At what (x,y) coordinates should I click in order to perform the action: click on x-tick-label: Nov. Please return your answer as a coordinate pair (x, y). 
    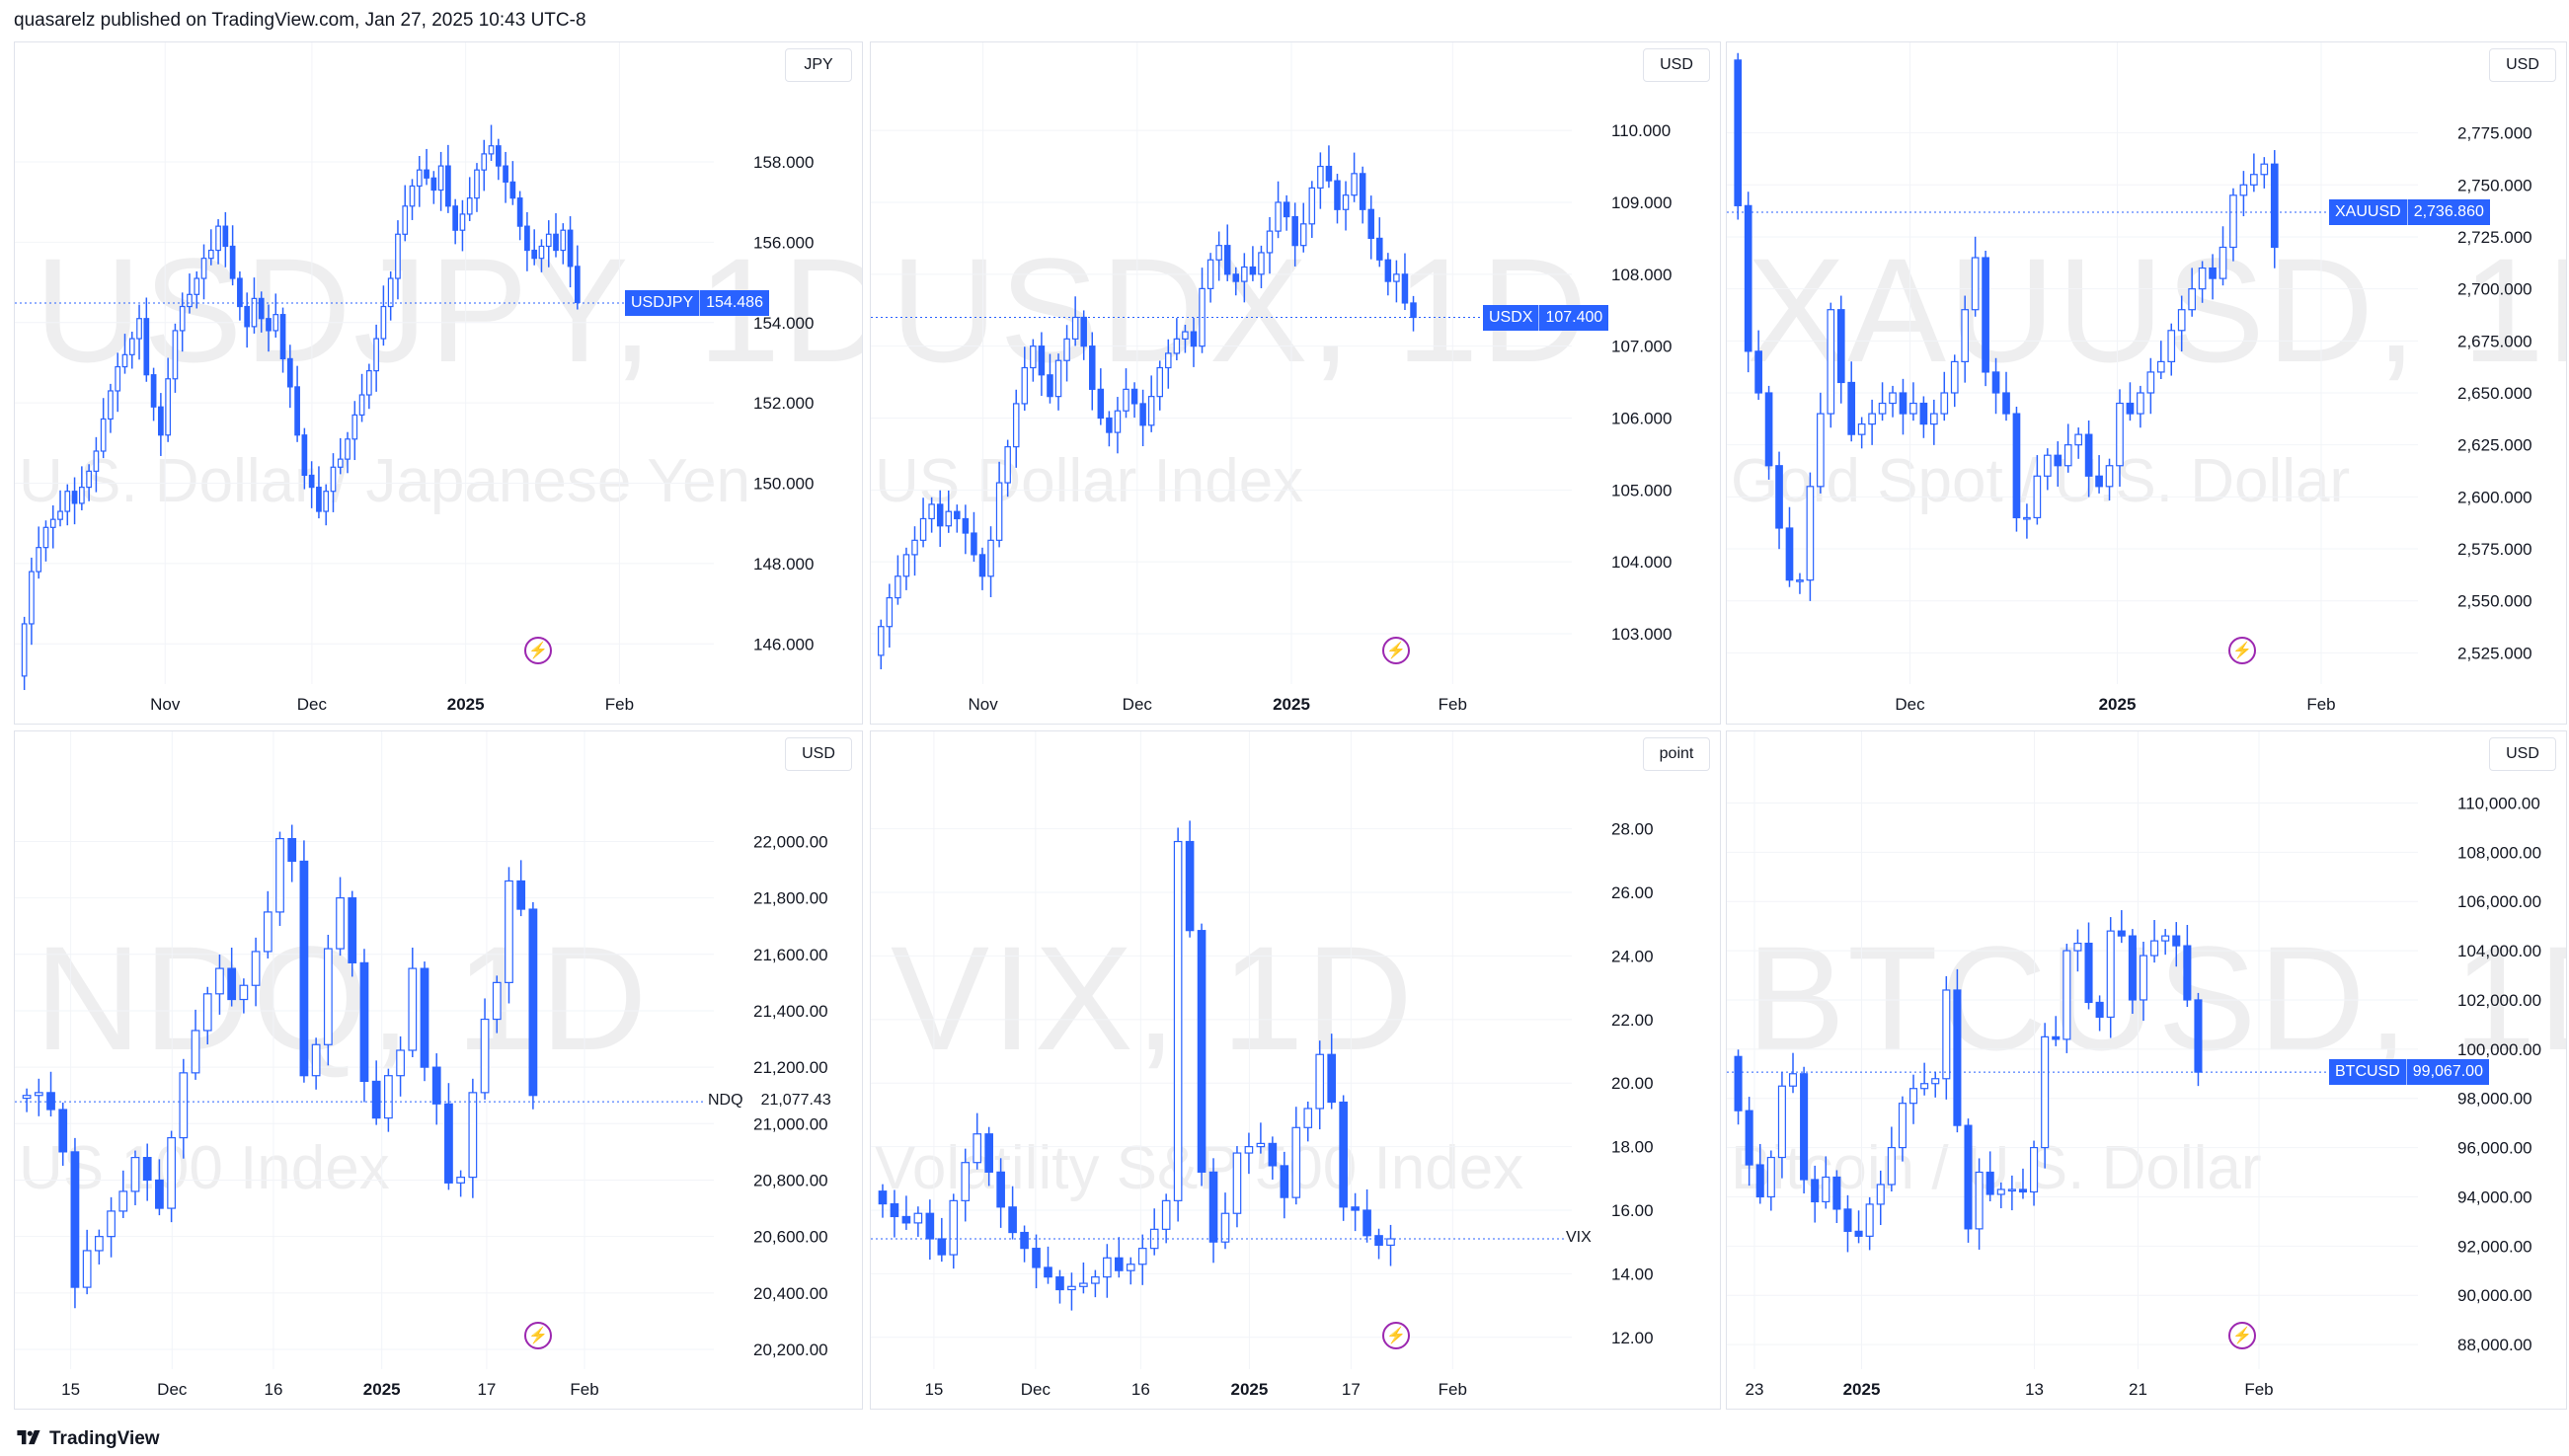
    Looking at the image, I should click on (166, 704).